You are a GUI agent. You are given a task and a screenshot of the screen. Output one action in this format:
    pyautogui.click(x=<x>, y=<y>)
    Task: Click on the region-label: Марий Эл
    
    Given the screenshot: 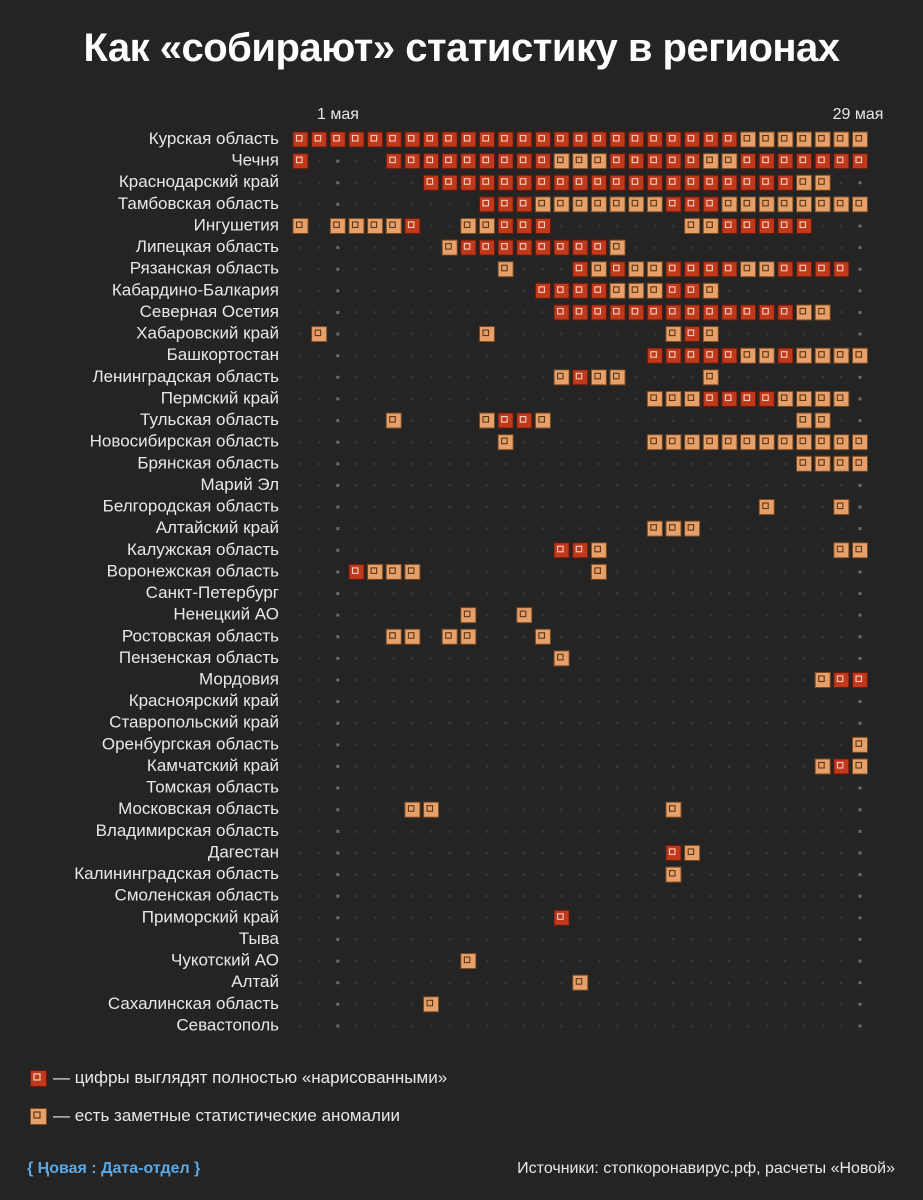 What is the action you would take?
    pyautogui.click(x=239, y=484)
    